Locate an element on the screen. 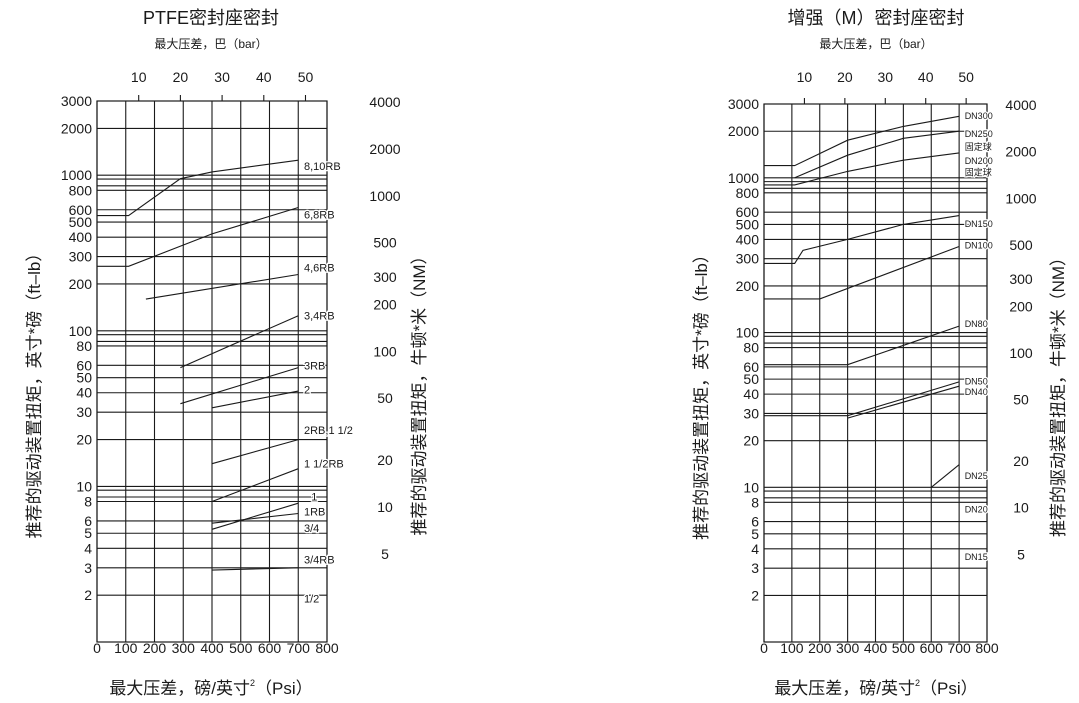 The width and height of the screenshot is (1079, 703). series-label: 4,6RB is located at coordinates (319, 269).